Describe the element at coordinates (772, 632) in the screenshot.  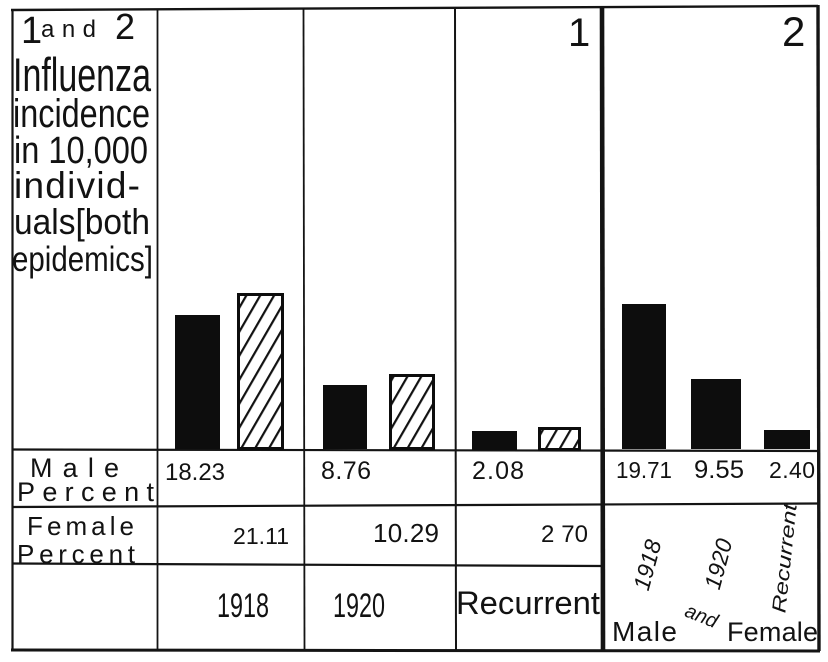
I see `svg-text: Female` at that location.